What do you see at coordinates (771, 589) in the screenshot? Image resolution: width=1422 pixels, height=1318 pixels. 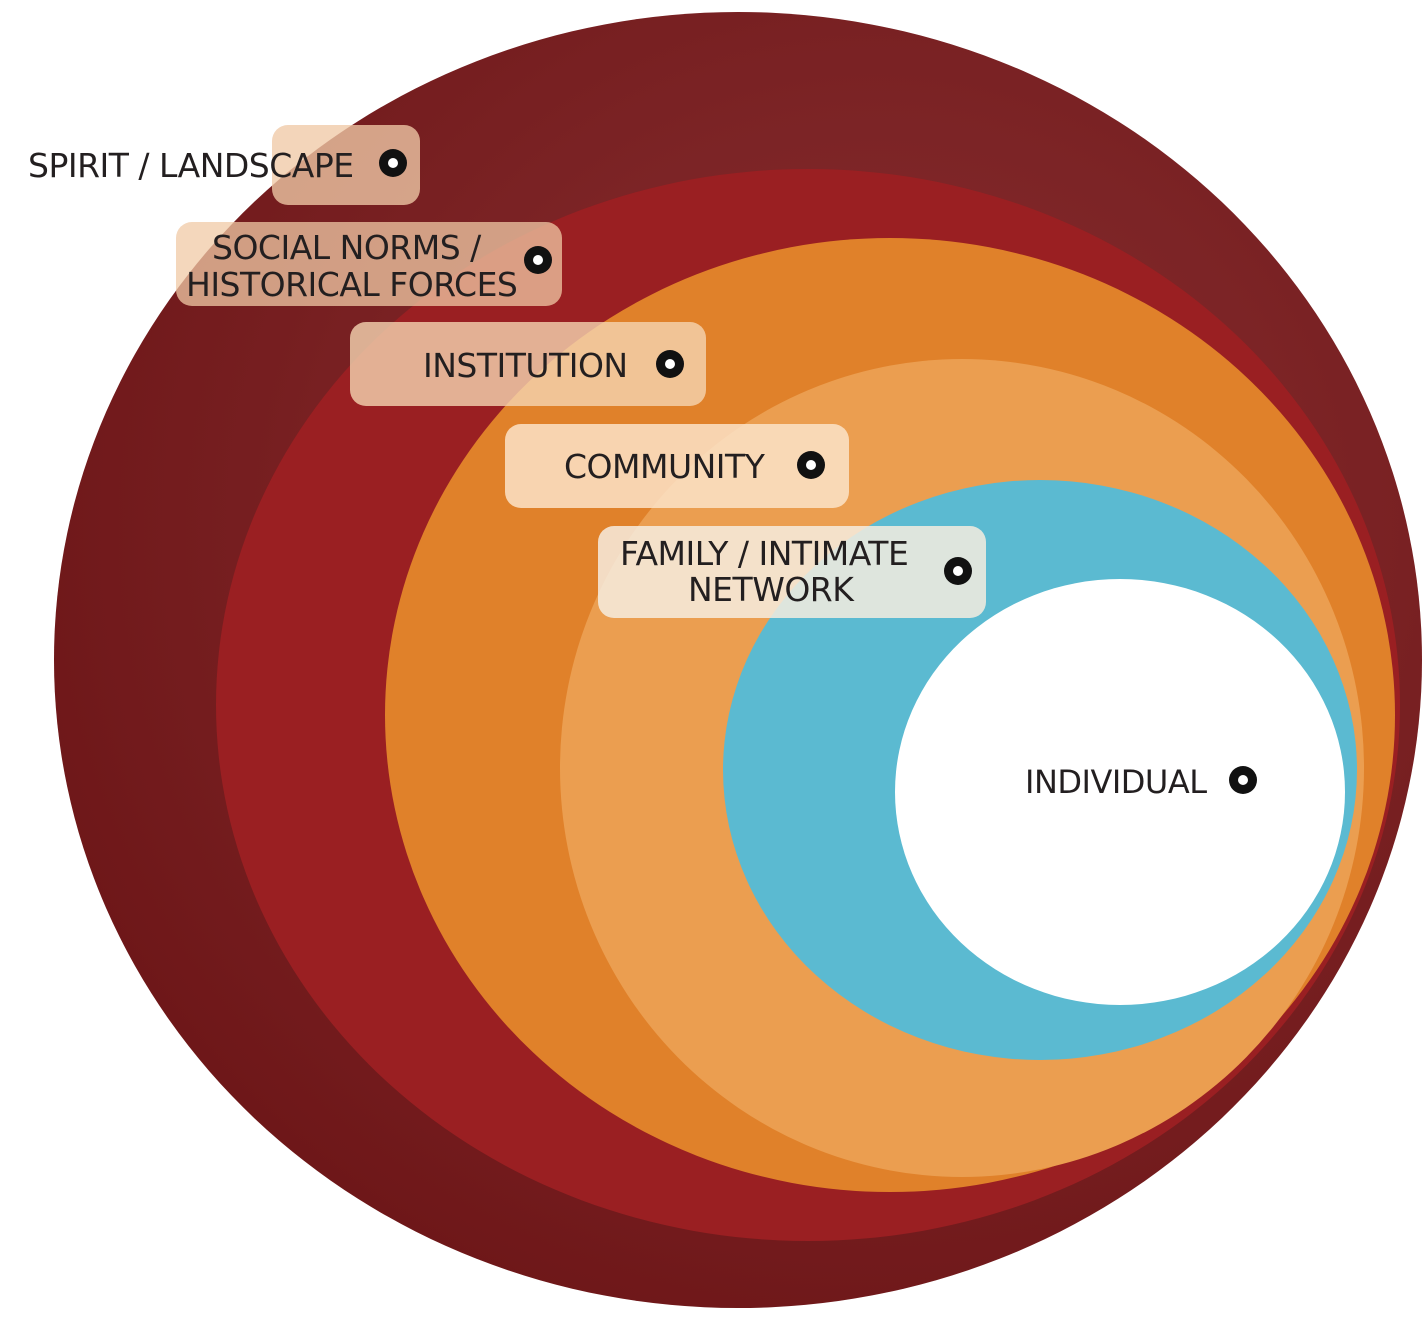 I see `label-family-line2: NETWORK` at bounding box center [771, 589].